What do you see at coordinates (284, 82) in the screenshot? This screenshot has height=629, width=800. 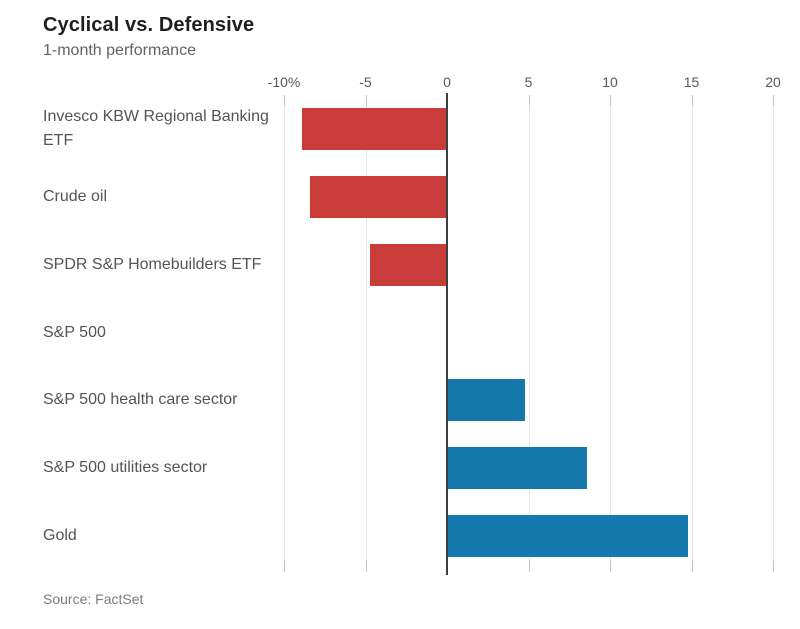 I see `x-tick-label: -10%` at bounding box center [284, 82].